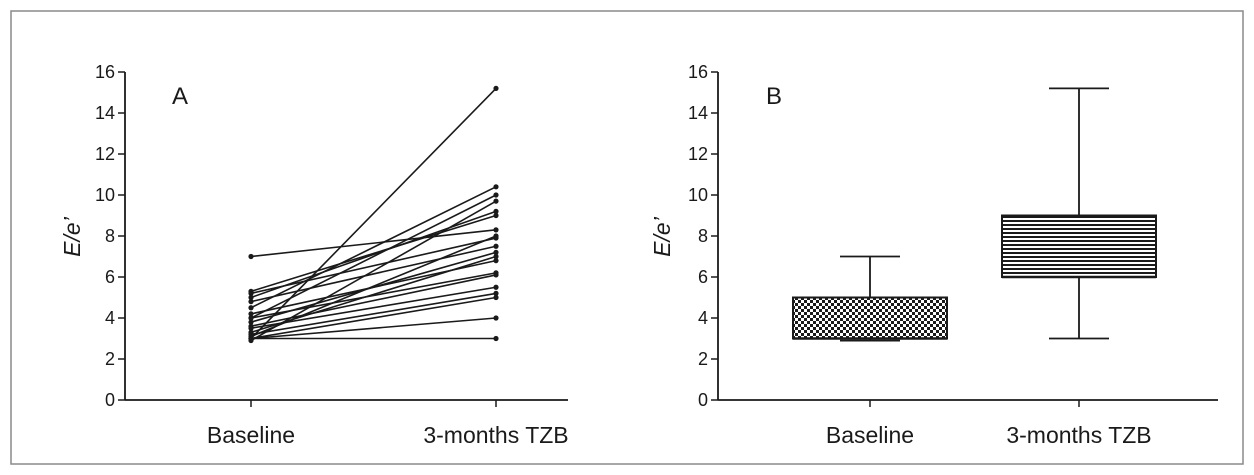  Describe the element at coordinates (105, 195) in the screenshot. I see `panel-a-y-tick-label: 10` at that location.